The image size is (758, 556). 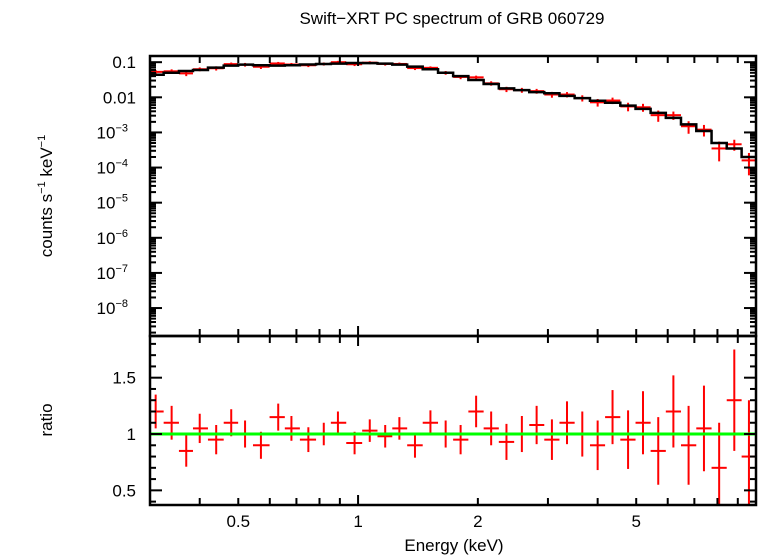 What do you see at coordinates (453, 545) in the screenshot?
I see `x-axis-label: Energy (keV)` at bounding box center [453, 545].